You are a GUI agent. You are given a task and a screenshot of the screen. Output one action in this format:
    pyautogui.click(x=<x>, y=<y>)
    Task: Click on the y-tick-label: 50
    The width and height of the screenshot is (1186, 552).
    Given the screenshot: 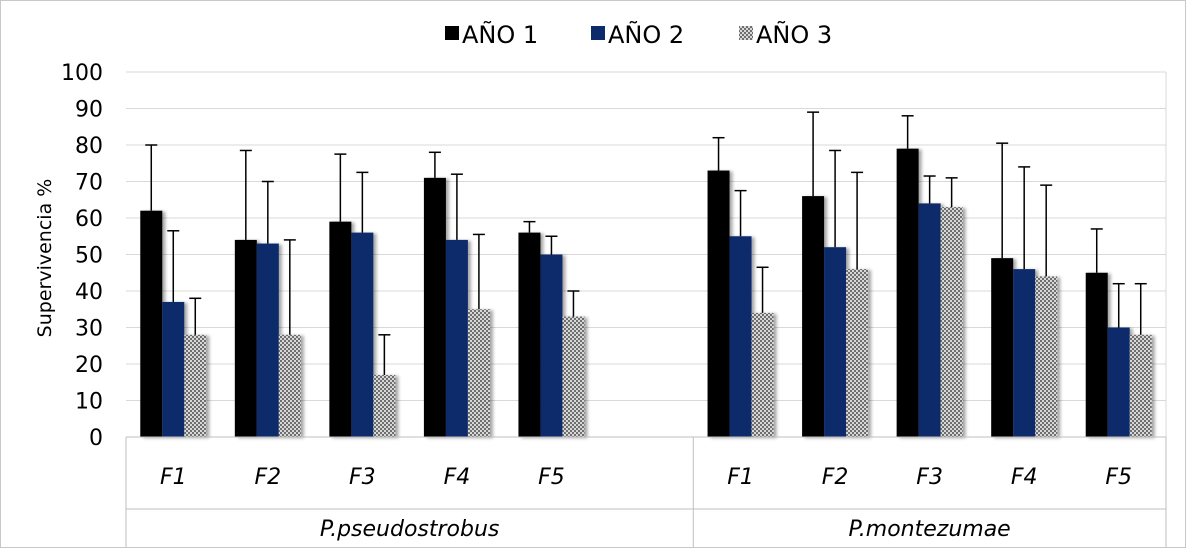 What is the action you would take?
    pyautogui.click(x=89, y=256)
    